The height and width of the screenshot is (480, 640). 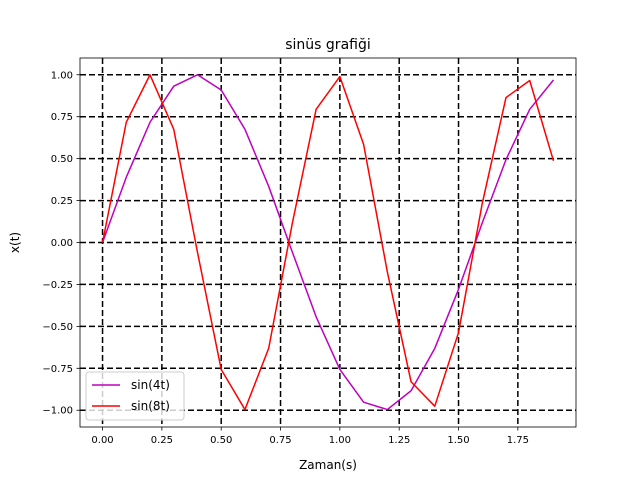 I want to click on y-tick-label: 0.75, so click(x=62, y=117).